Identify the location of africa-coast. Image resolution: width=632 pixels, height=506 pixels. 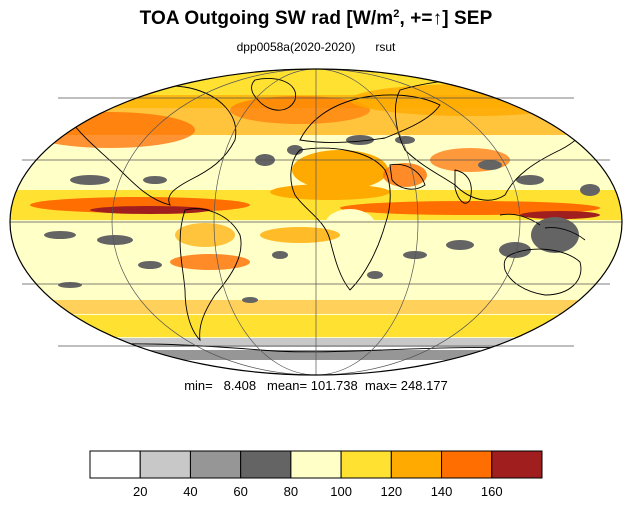
(340, 219).